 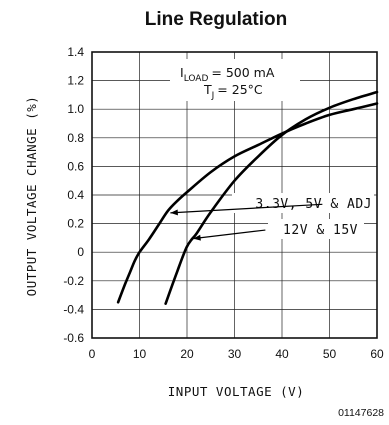 I want to click on x-axis-label: INPUT VOLTAGE (V), so click(x=236, y=391).